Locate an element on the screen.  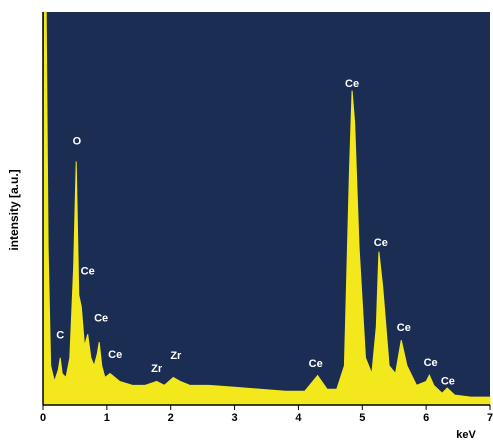
x-tick-label: 1 is located at coordinates (107, 418).